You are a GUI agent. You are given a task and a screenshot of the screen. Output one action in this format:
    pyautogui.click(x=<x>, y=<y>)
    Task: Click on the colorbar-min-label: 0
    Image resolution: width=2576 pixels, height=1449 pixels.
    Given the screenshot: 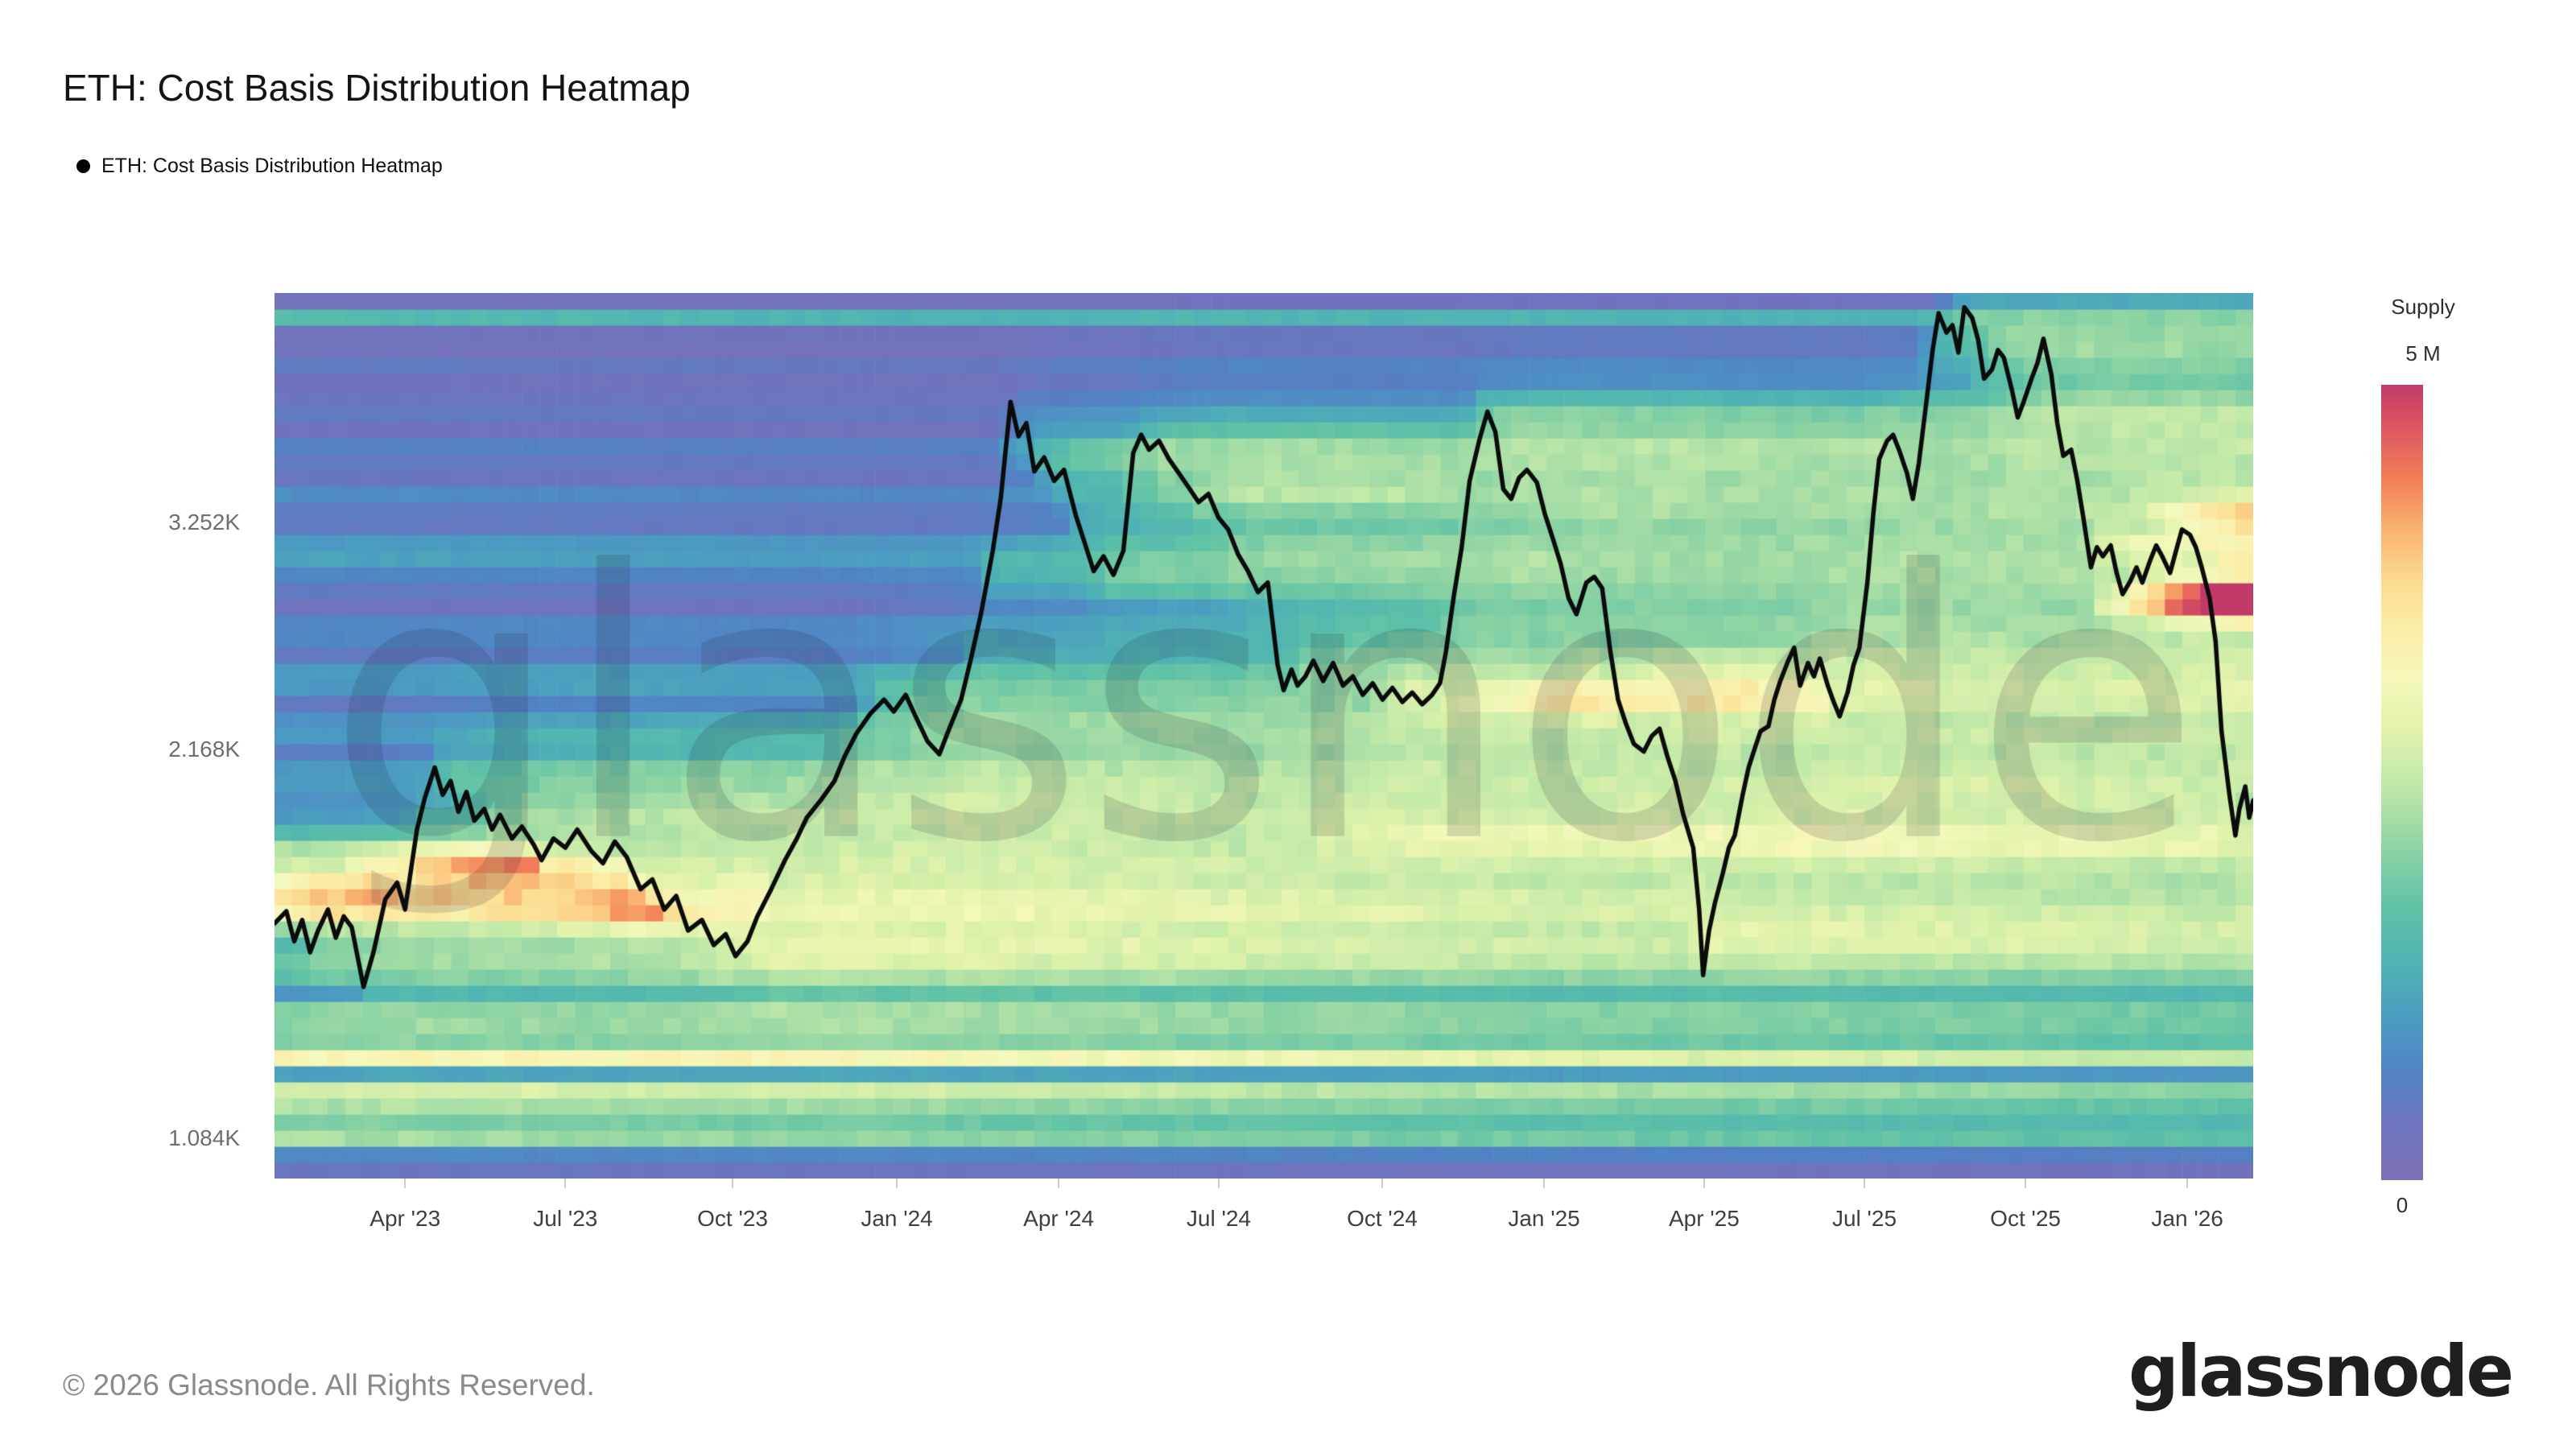 What is the action you would take?
    pyautogui.click(x=2402, y=1205)
    